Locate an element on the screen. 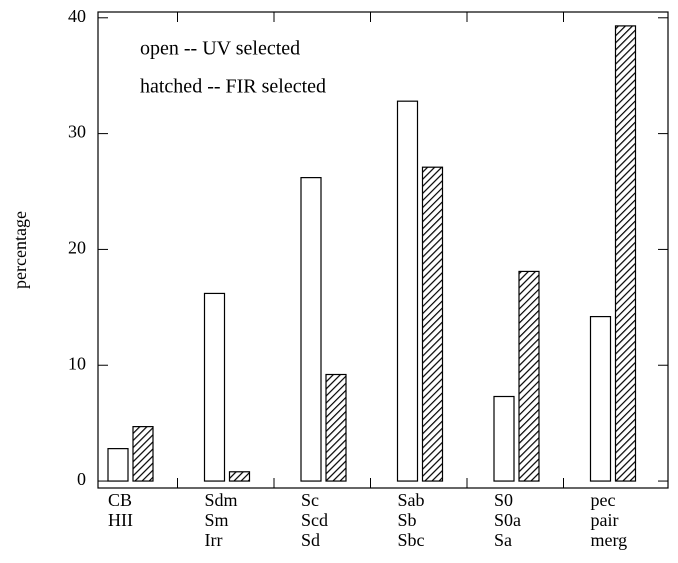  x-tick-label: Sm is located at coordinates (217, 520).